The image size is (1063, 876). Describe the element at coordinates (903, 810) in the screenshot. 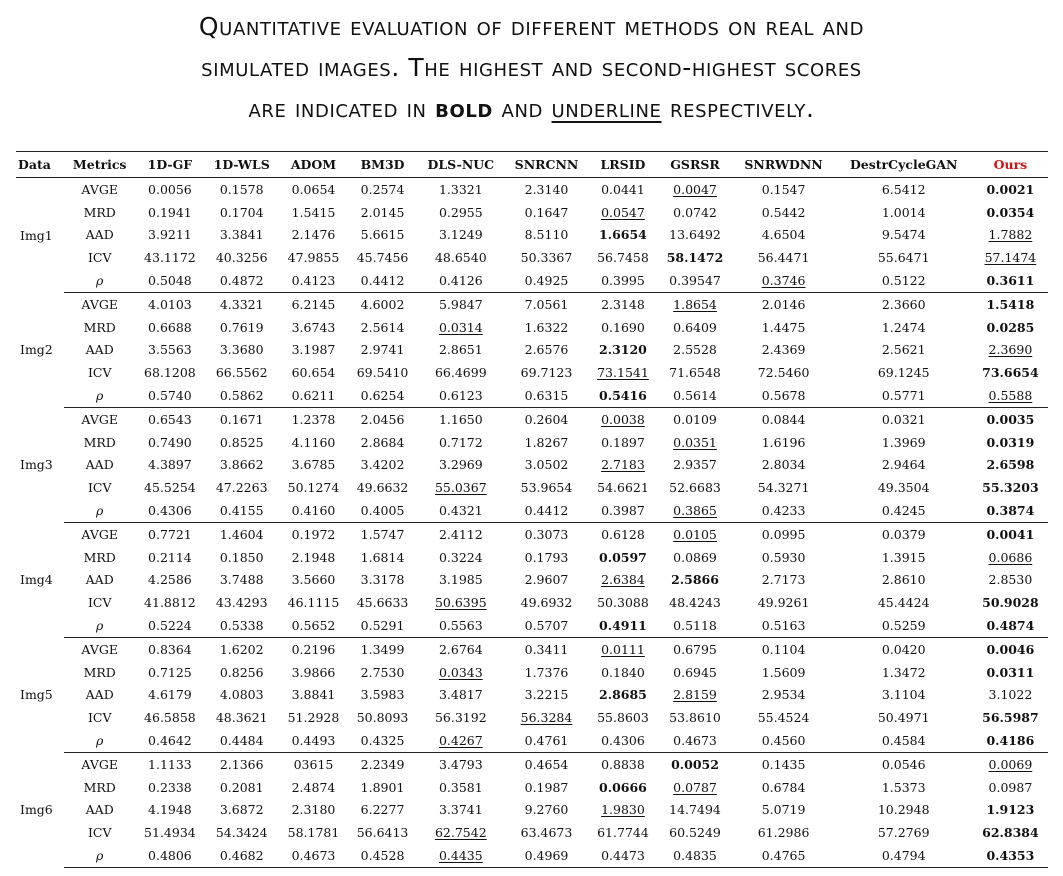

I see `cell-value: 10.2948` at that location.